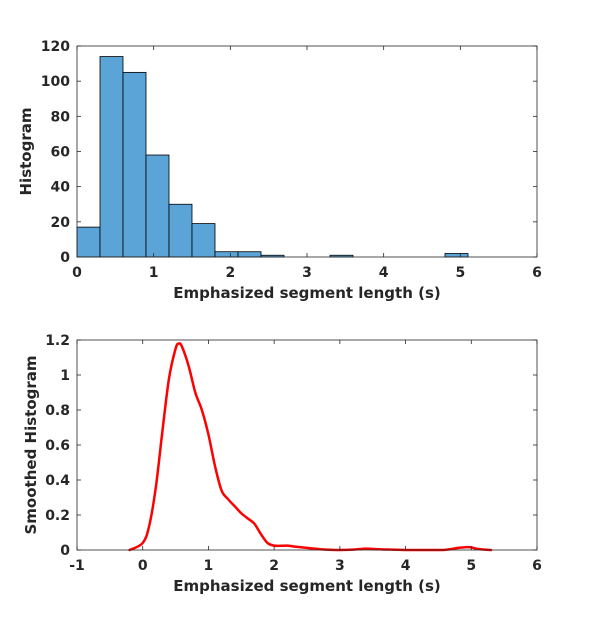 This screenshot has width=593, height=619. Describe the element at coordinates (230, 273) in the screenshot. I see `histogram-x-tick-label: 2` at that location.